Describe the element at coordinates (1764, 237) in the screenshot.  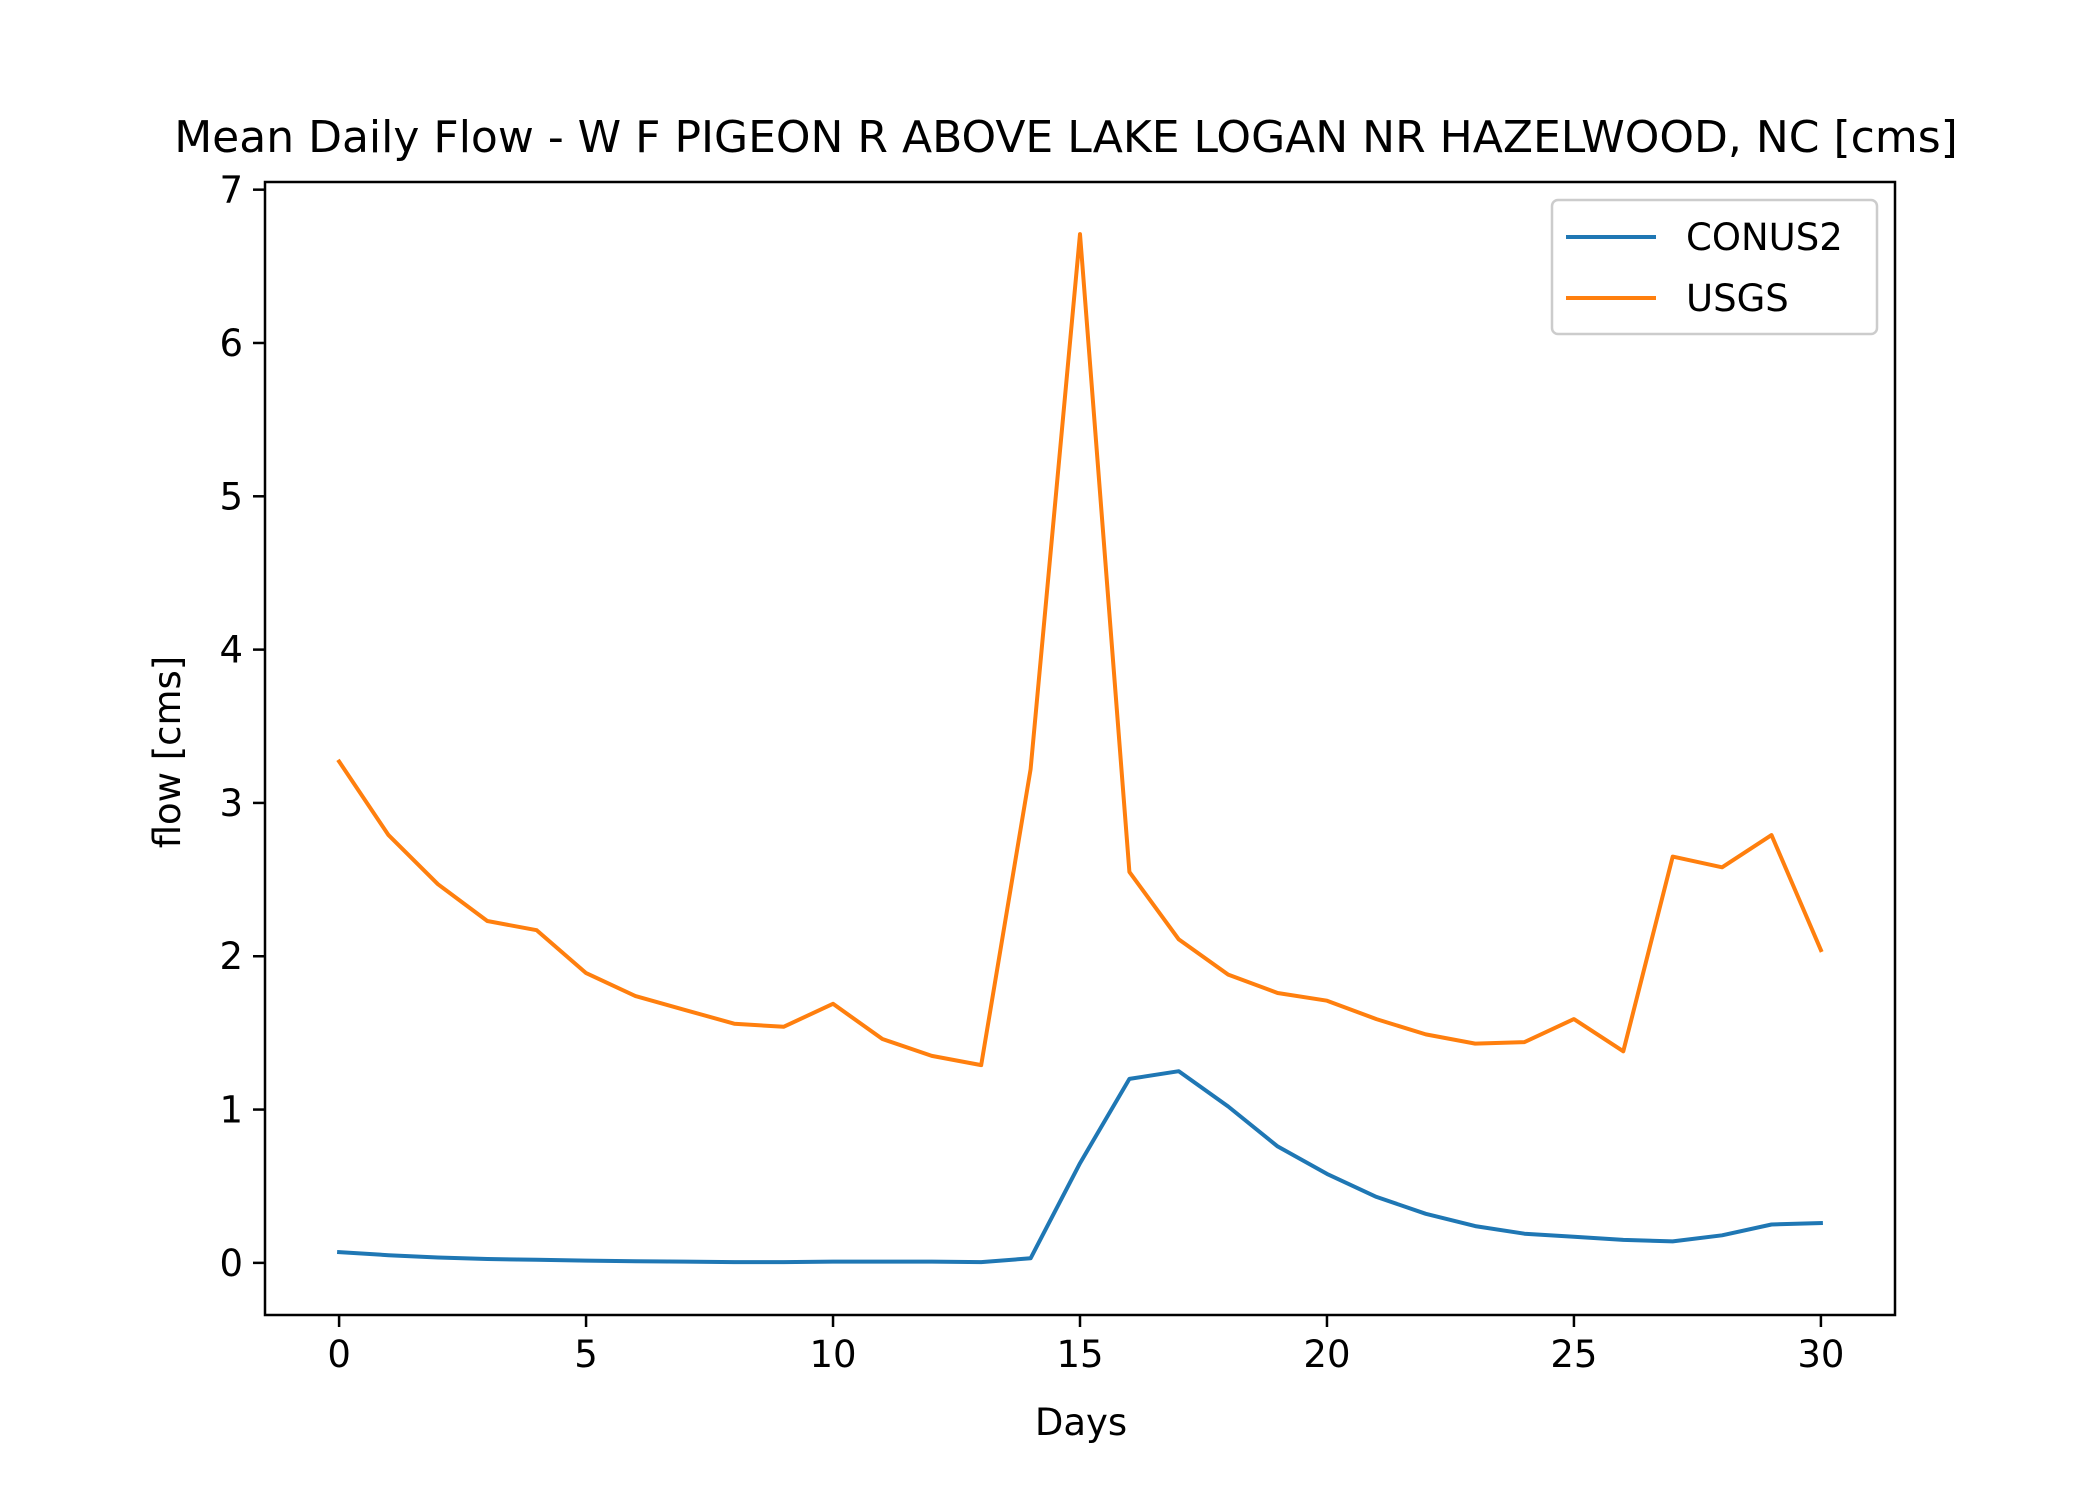
I see `legend-label-conus2: CONUS2` at that location.